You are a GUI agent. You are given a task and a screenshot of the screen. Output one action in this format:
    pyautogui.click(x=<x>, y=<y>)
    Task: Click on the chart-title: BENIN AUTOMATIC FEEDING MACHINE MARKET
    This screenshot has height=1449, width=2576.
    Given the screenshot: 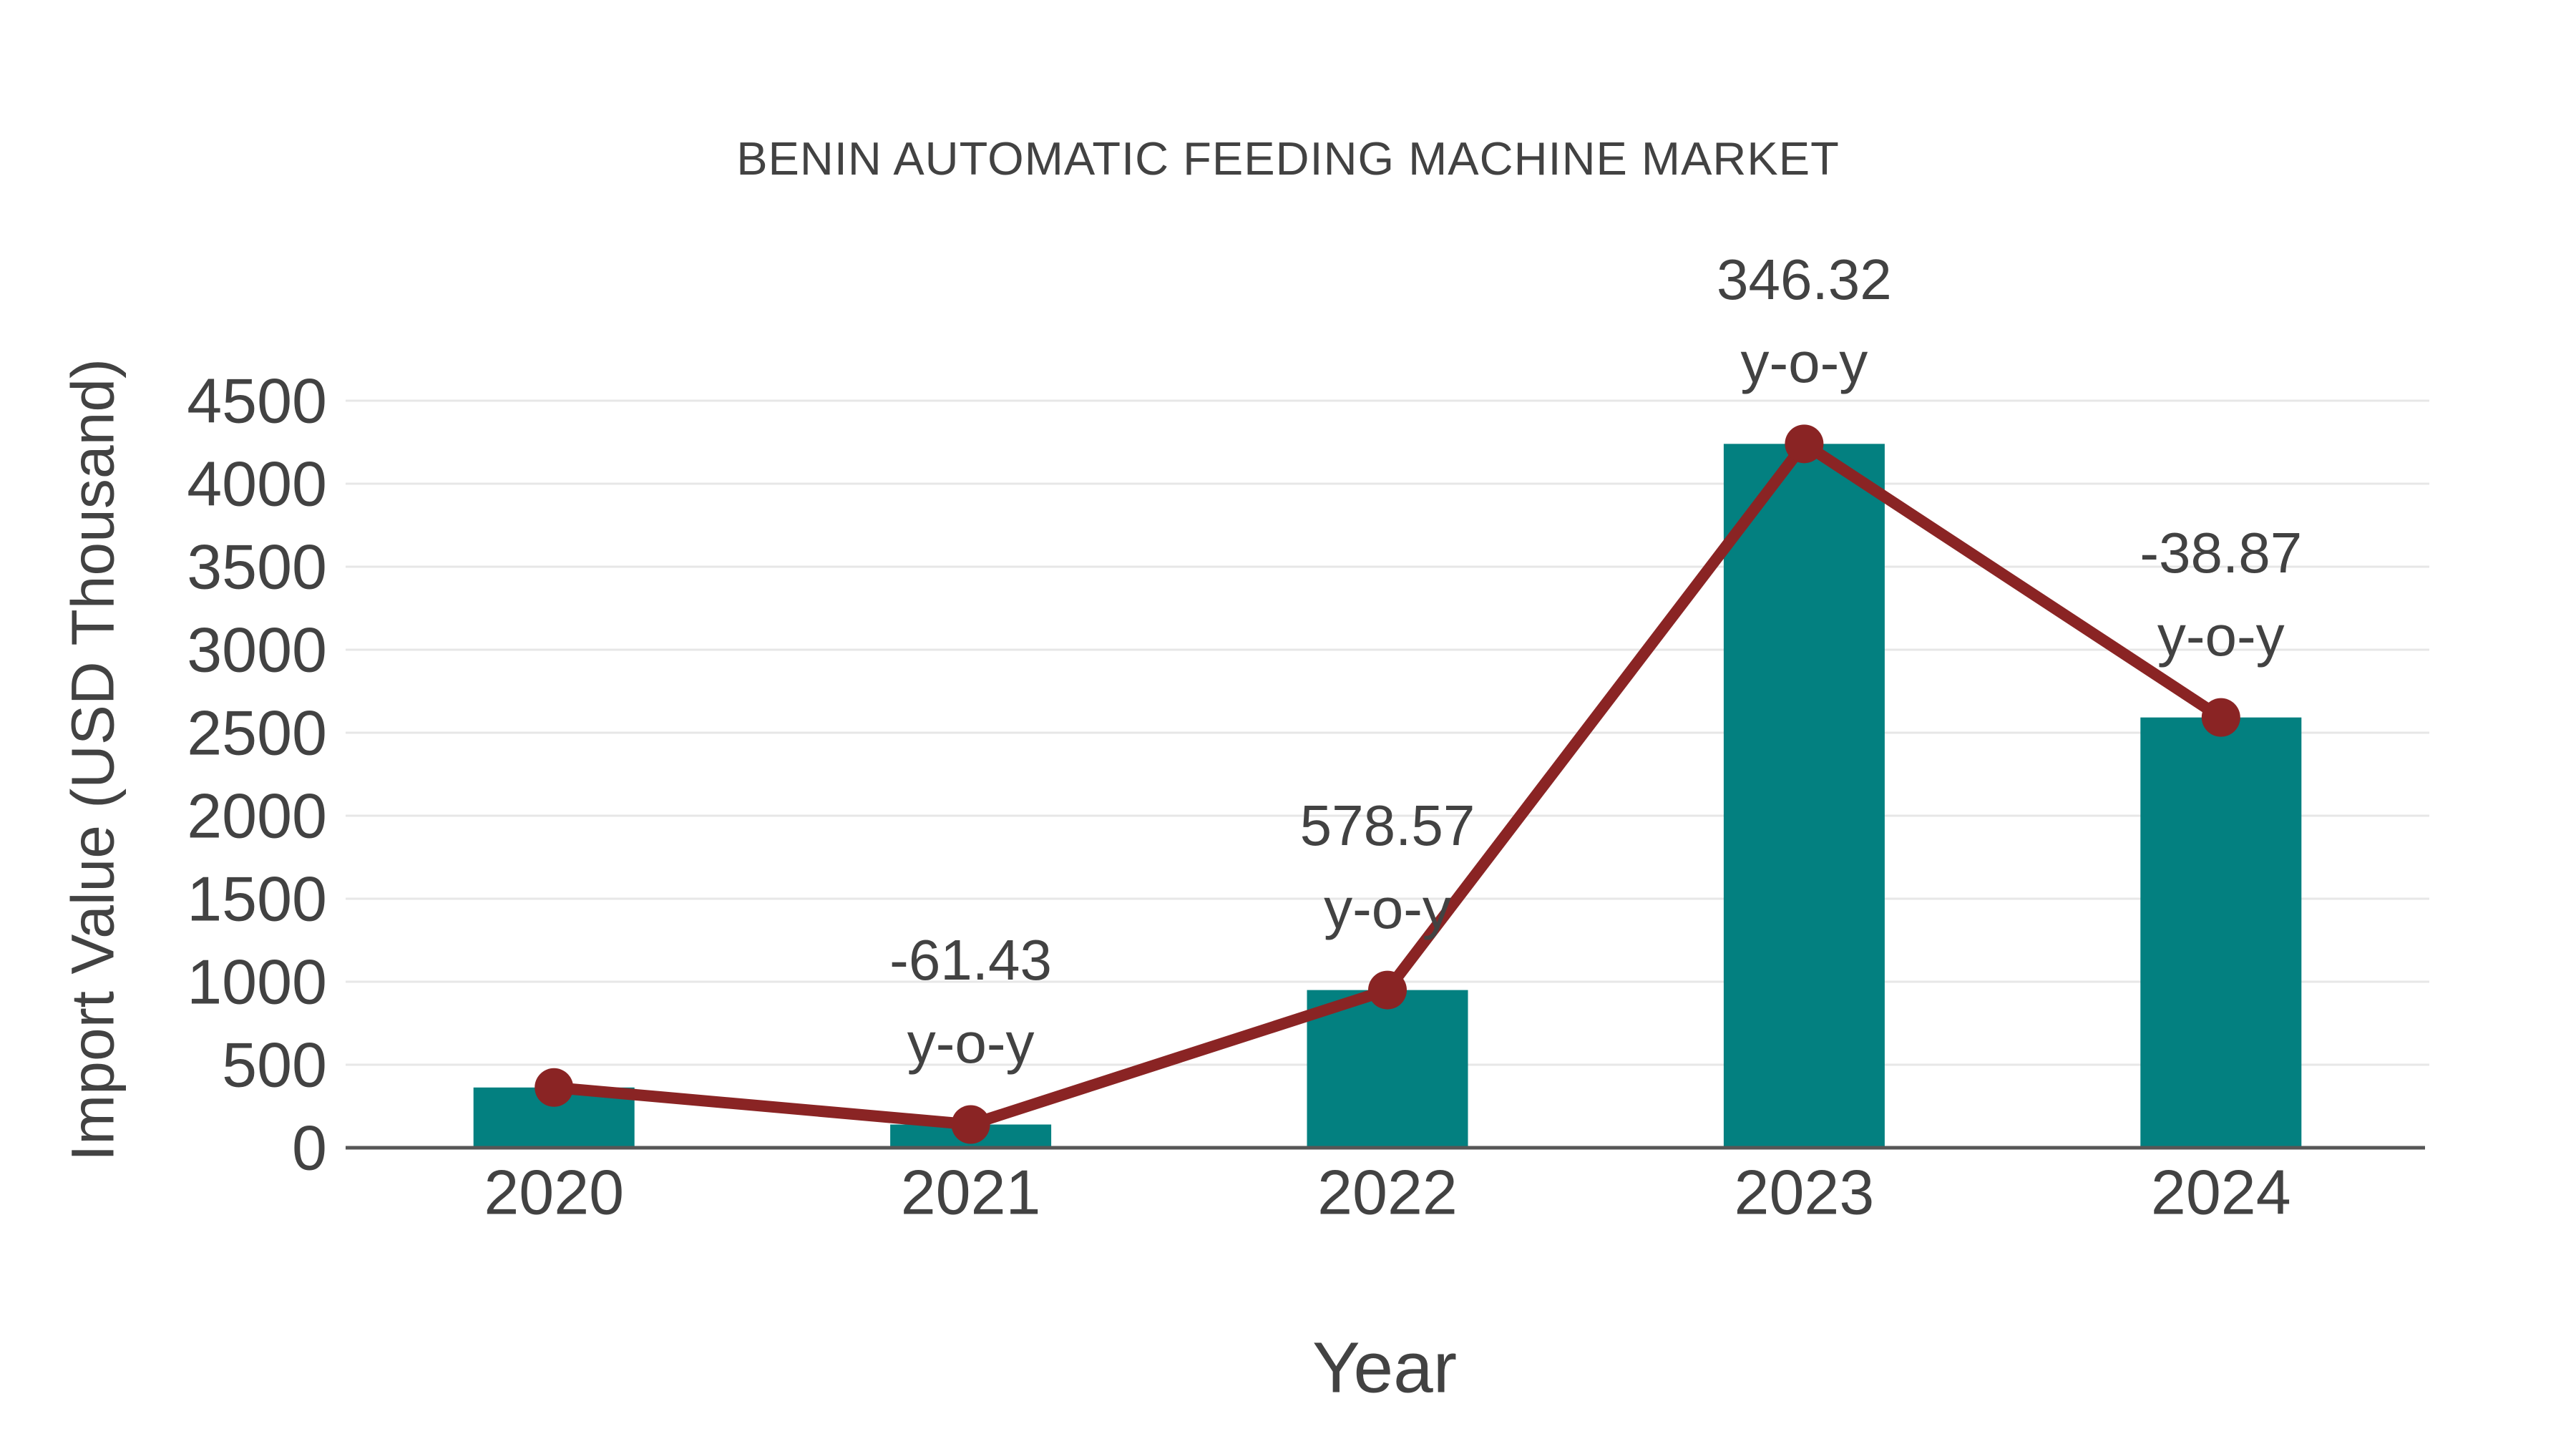 What is the action you would take?
    pyautogui.click(x=1288, y=158)
    